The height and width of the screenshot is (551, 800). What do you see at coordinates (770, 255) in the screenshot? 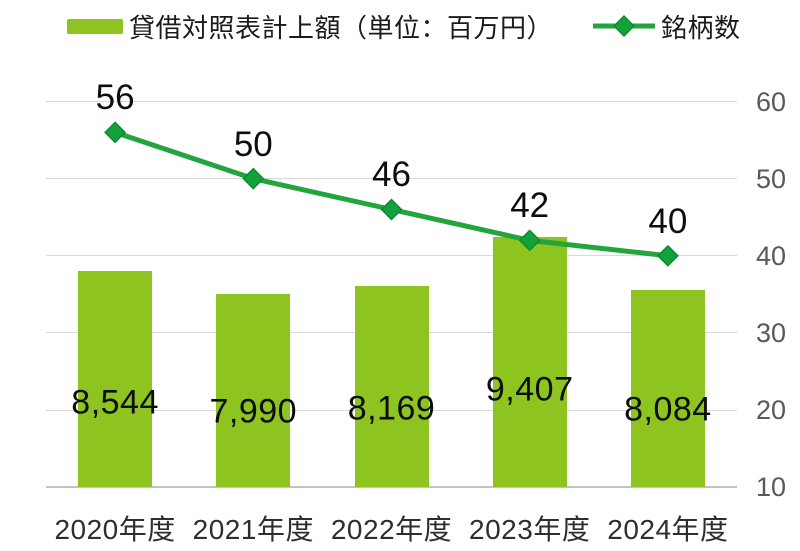
I see `y-axis-tick-label: 40` at bounding box center [770, 255].